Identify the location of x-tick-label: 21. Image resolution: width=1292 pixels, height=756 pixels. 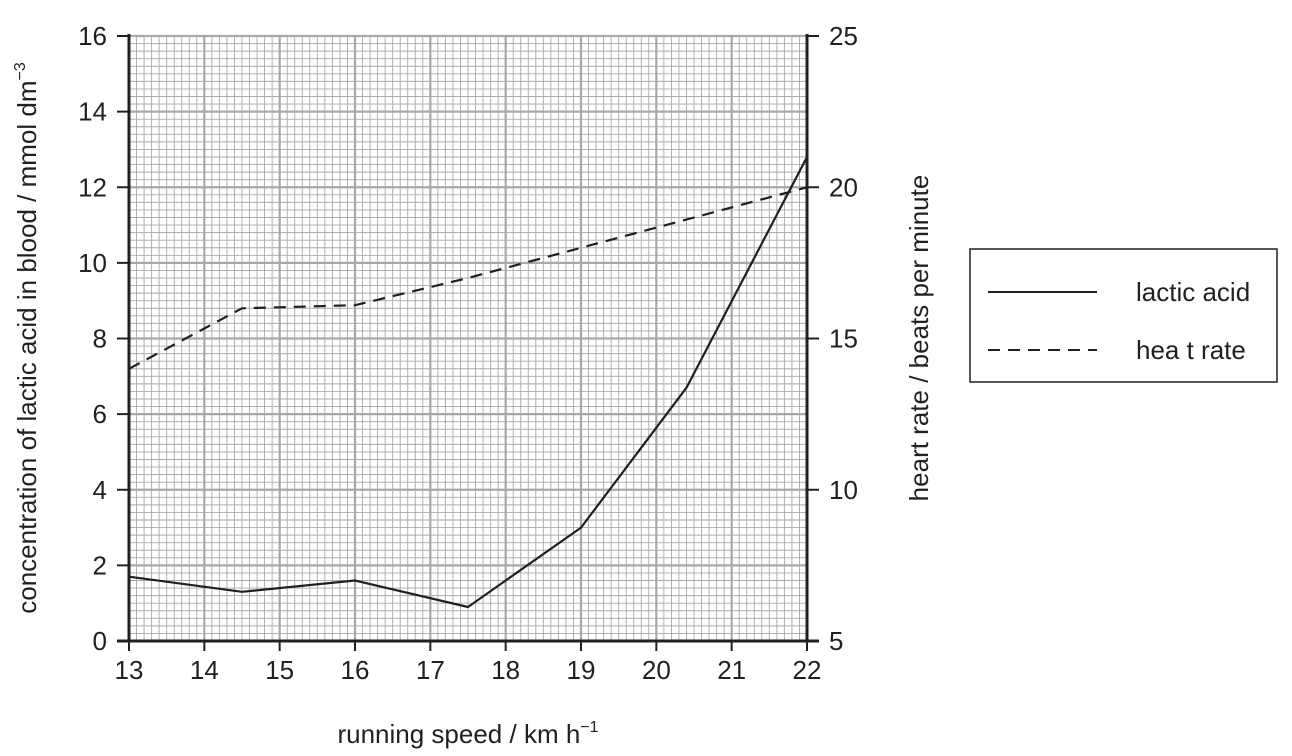
(731, 670).